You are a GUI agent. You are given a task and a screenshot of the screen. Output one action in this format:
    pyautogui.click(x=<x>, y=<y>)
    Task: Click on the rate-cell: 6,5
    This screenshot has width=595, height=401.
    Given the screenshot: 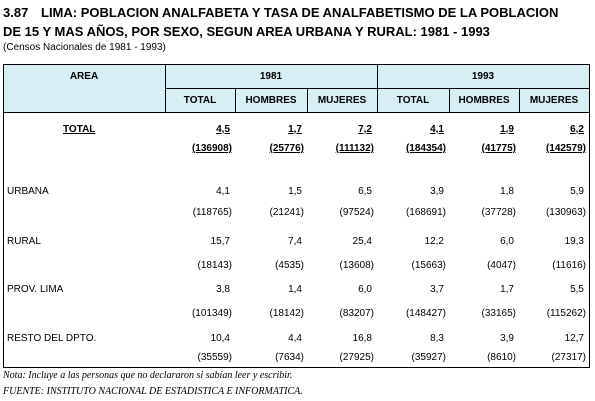 What is the action you would take?
    pyautogui.click(x=365, y=191)
    